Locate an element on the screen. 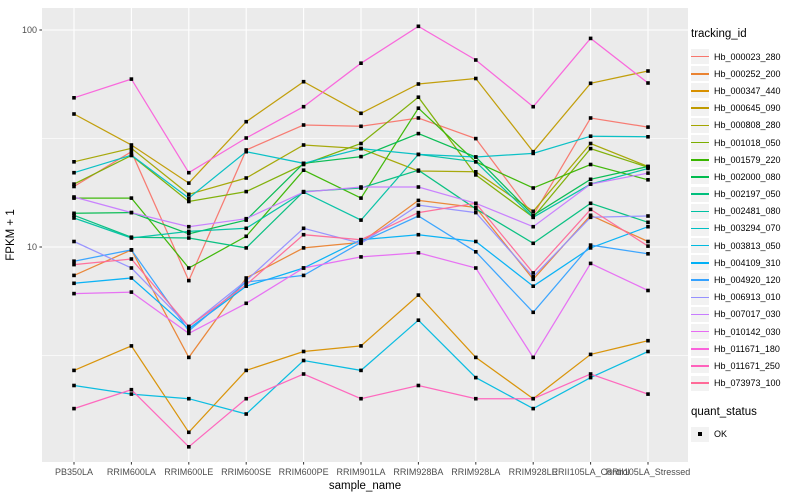 This screenshot has width=800, height=500. x-tick-label: RRII105LA_Stressed is located at coordinates (648, 472).